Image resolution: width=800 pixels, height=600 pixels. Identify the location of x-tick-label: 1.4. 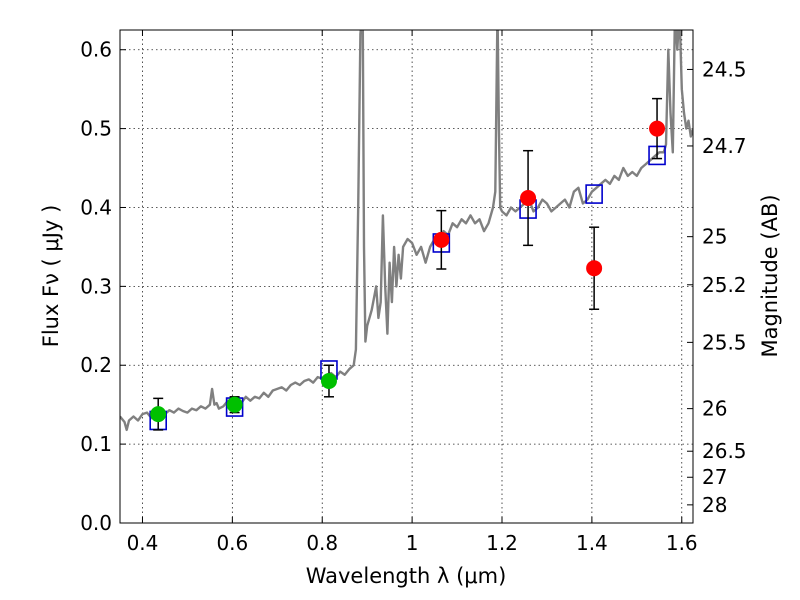
(592, 543).